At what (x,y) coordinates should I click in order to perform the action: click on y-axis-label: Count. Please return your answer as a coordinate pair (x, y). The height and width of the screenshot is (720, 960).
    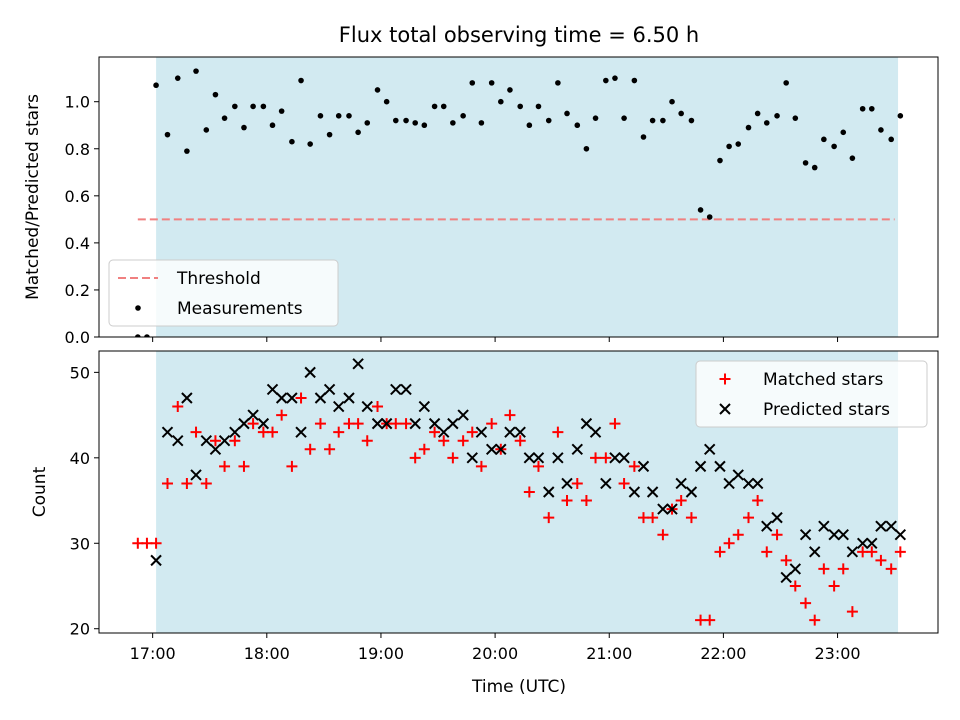
    Looking at the image, I should click on (40, 491).